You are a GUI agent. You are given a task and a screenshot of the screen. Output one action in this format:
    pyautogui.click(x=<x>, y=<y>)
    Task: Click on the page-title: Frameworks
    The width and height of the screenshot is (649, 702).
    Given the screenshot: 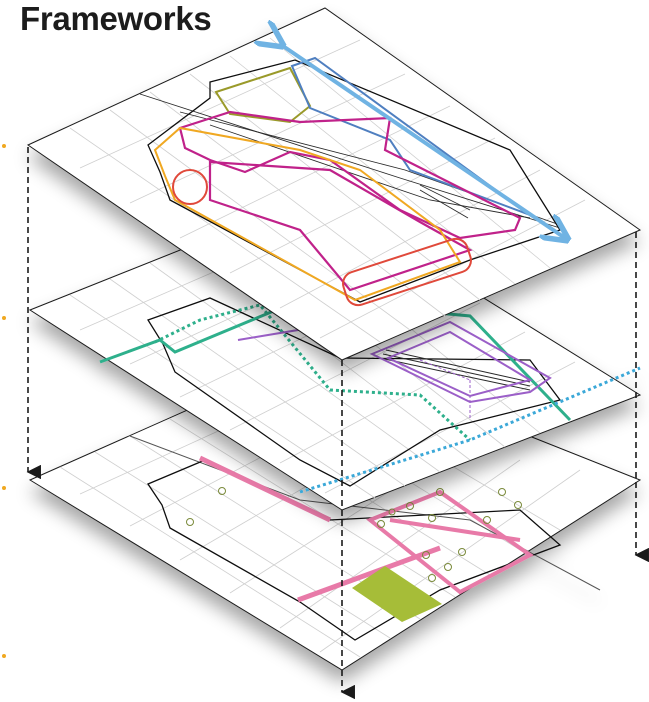 What is the action you would take?
    pyautogui.click(x=116, y=18)
    